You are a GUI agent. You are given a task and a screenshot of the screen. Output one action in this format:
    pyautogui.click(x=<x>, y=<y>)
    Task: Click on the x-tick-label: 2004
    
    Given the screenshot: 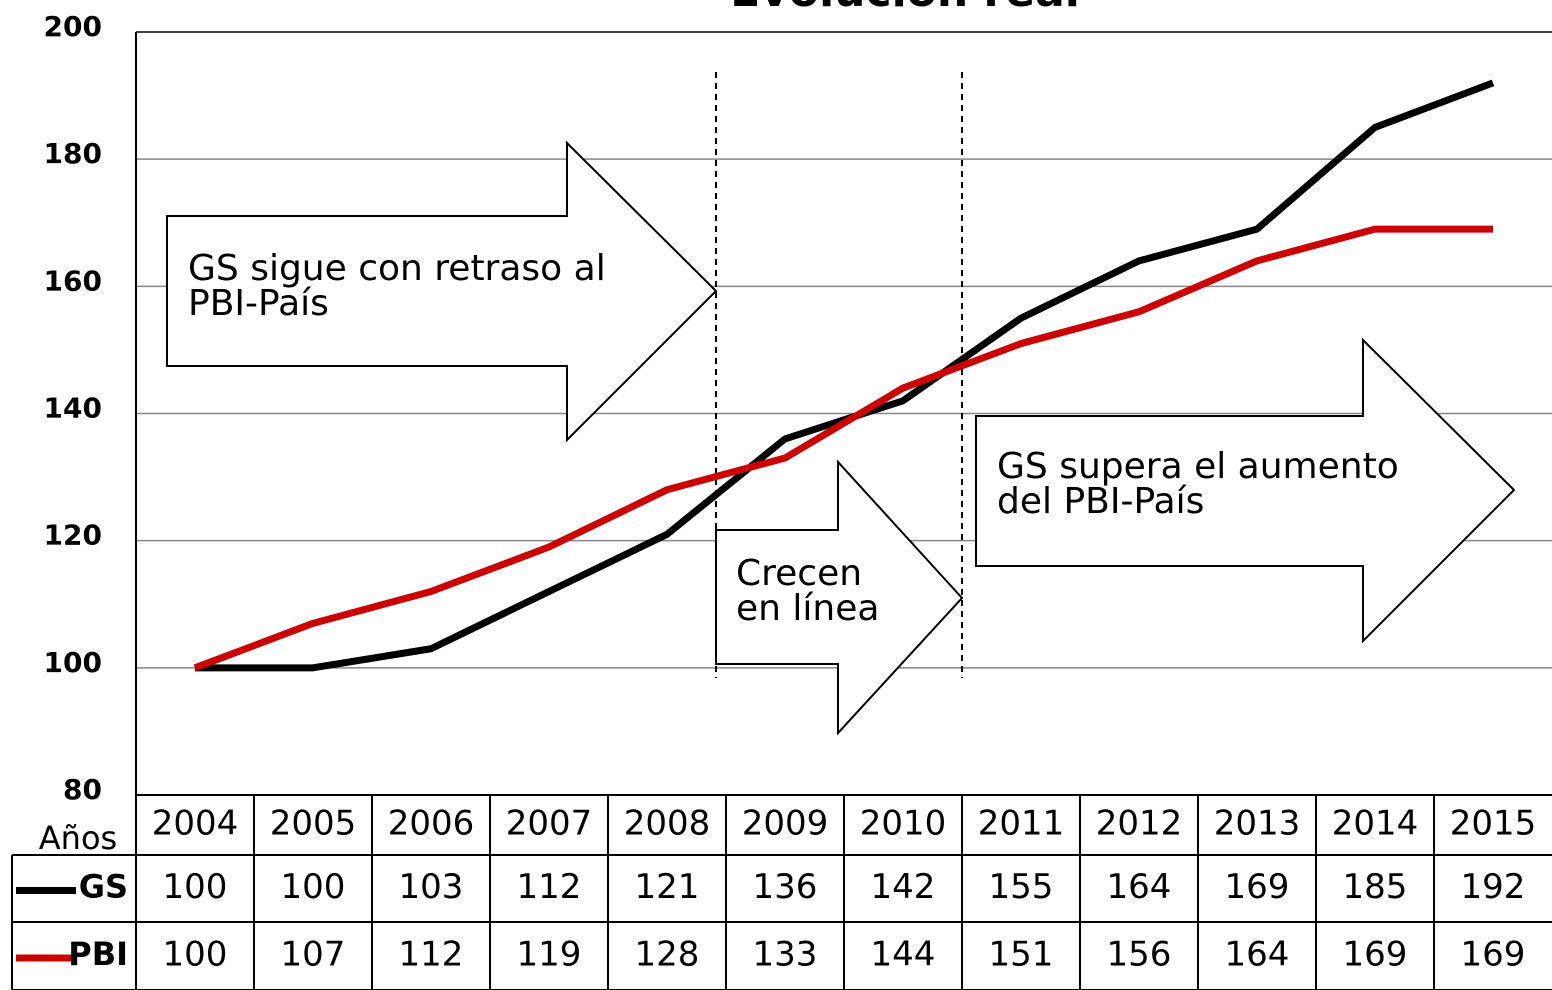 What is the action you would take?
    pyautogui.click(x=195, y=824)
    